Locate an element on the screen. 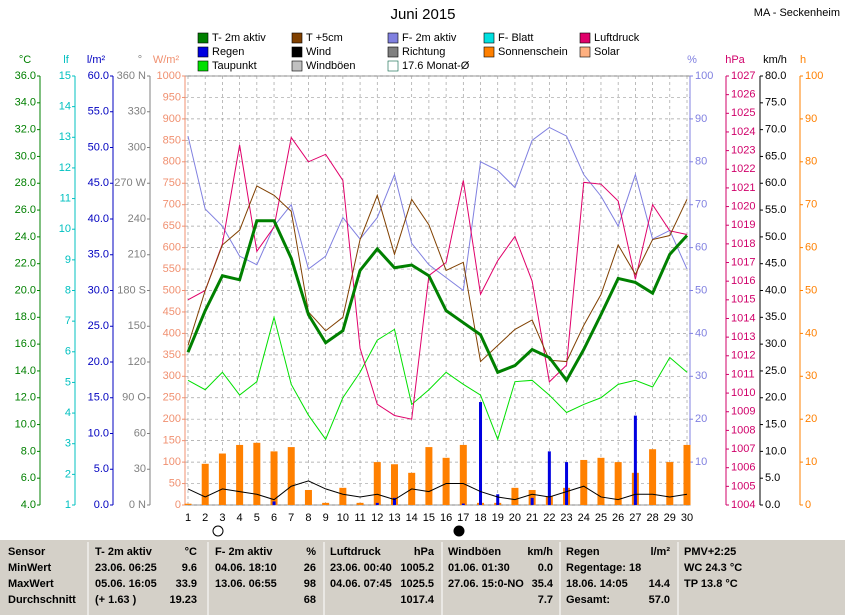  table-cell: 68 is located at coordinates (310, 600).